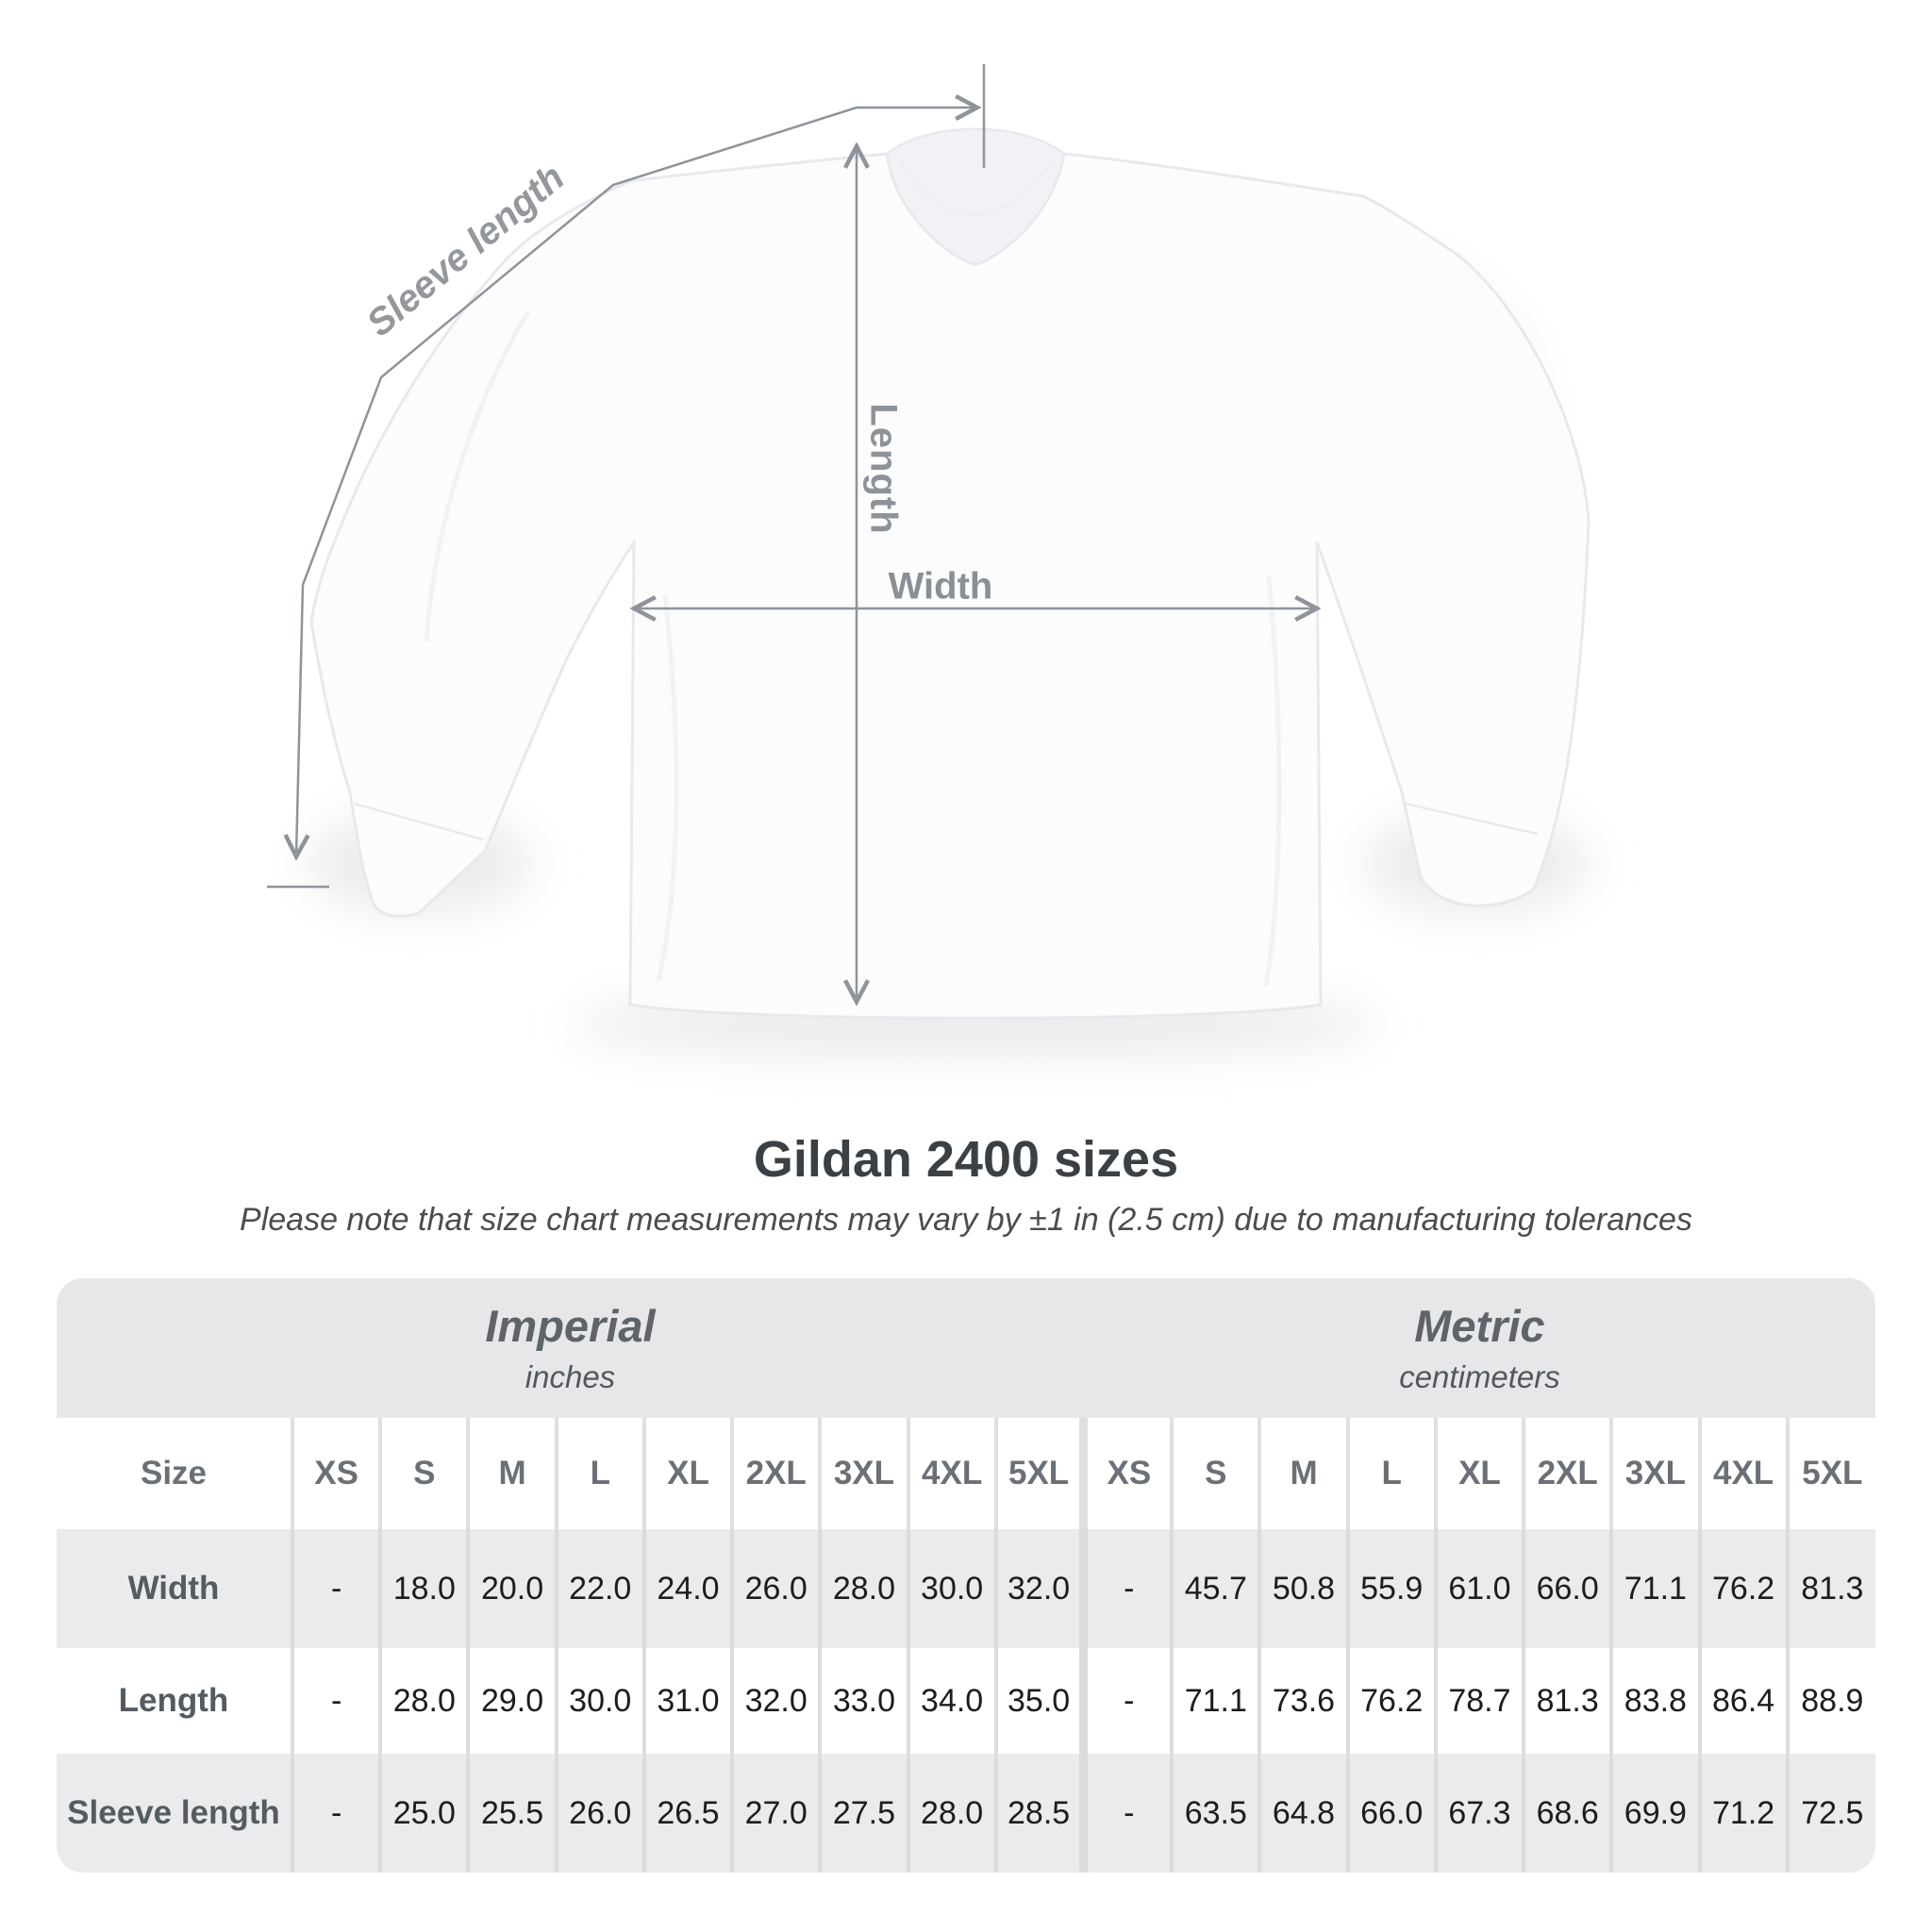 Image resolution: width=1932 pixels, height=1932 pixels. I want to click on value-length-metric-s: 71.1, so click(1215, 1701).